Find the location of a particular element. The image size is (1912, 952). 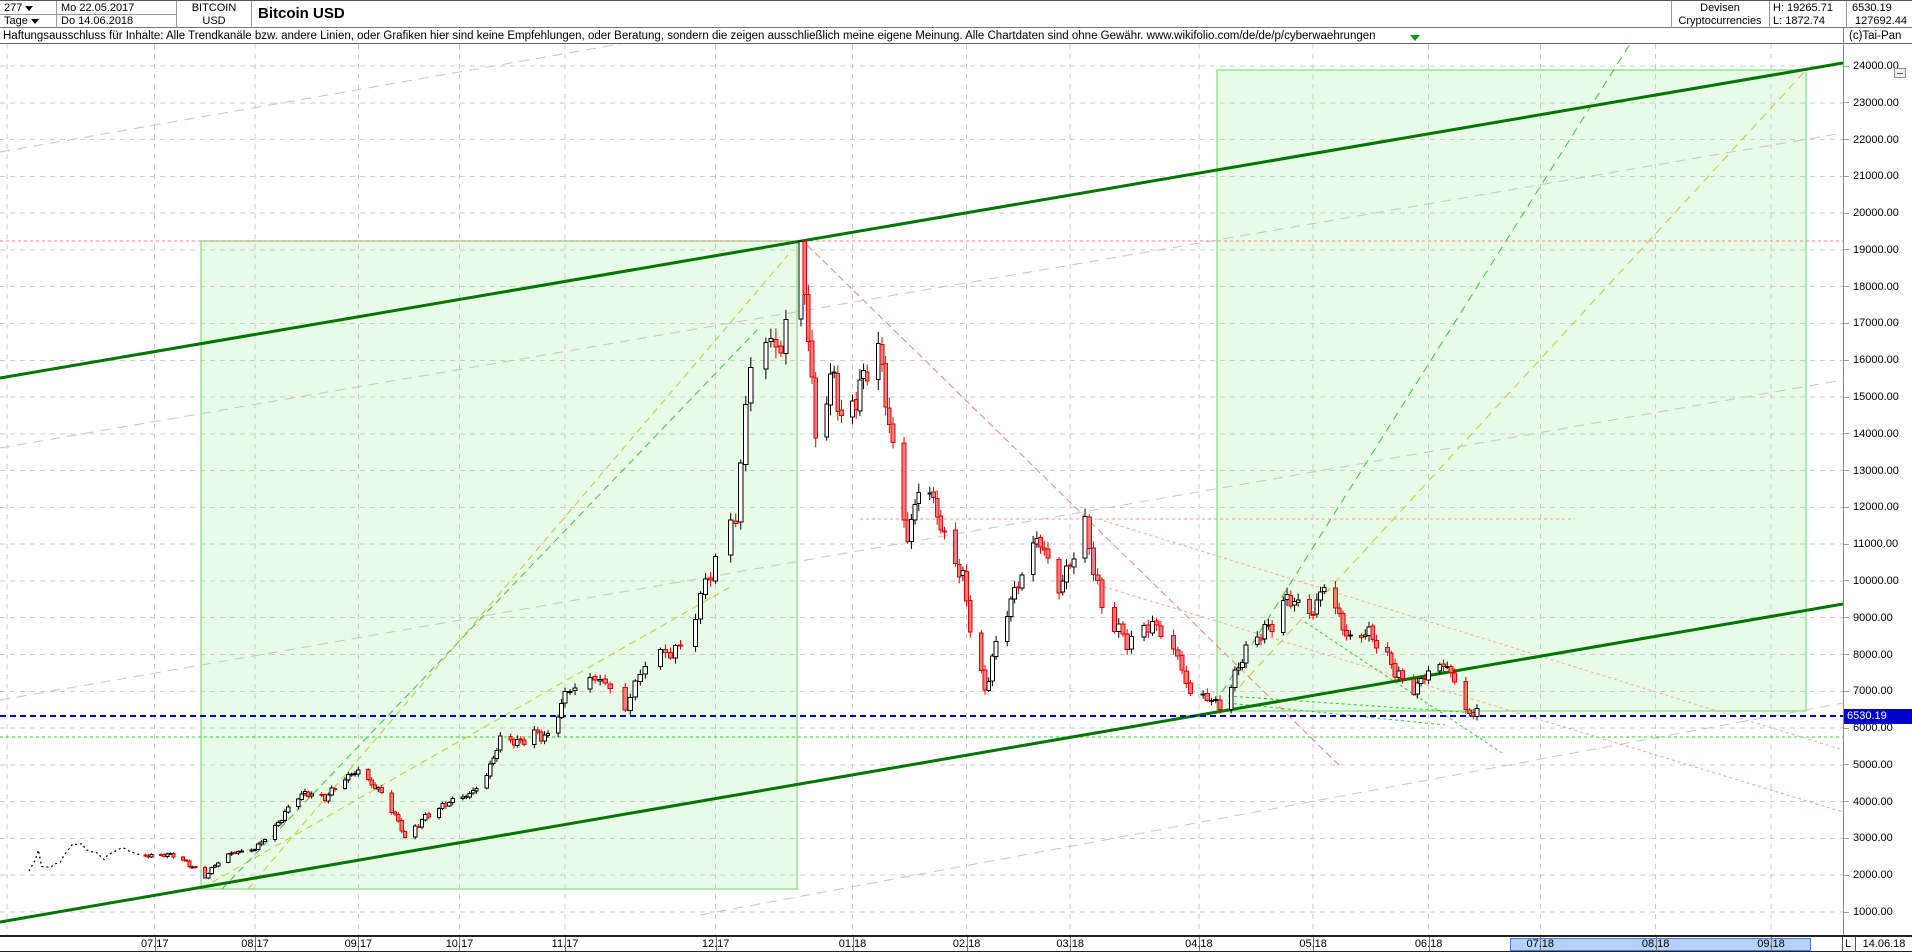

month-label: 06.18 is located at coordinates (1428, 944).